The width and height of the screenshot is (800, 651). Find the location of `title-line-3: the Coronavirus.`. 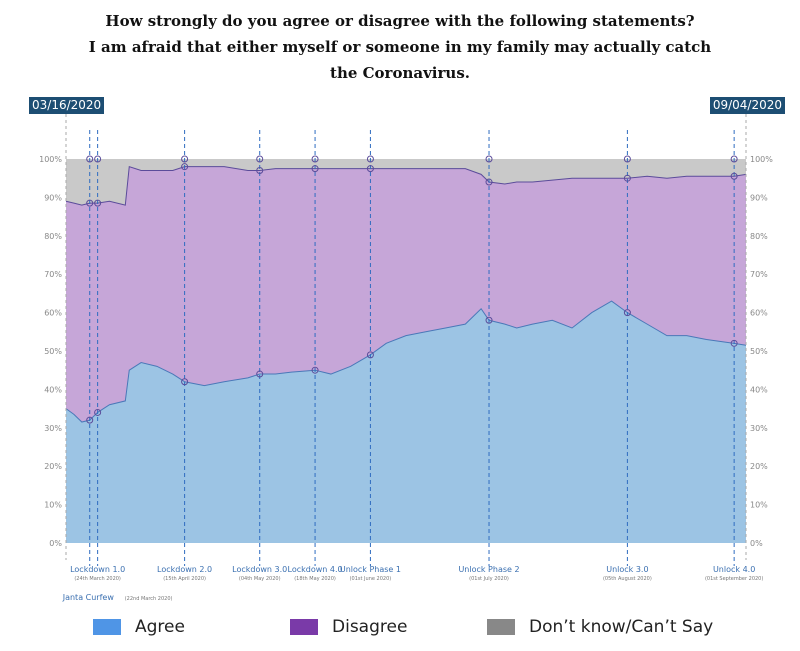

title-line-3: the Coronavirus. is located at coordinates (400, 73).